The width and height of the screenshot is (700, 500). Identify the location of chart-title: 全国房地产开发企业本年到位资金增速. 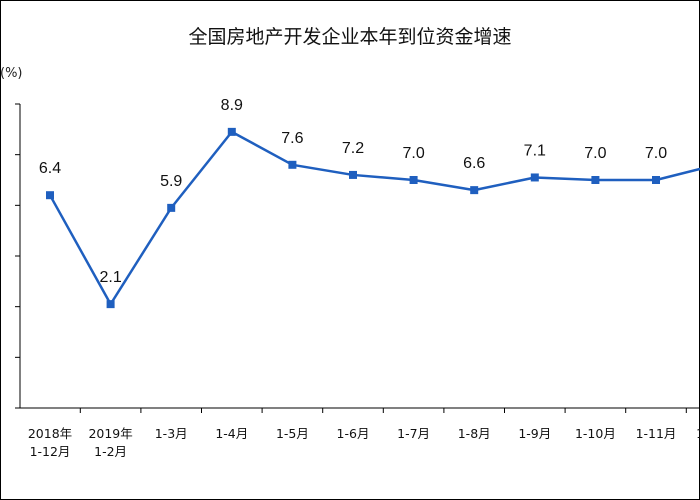
(350, 37).